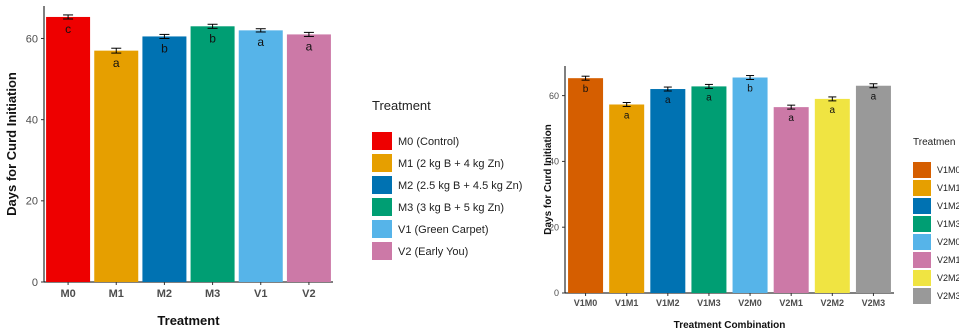 This screenshot has width=959, height=333. What do you see at coordinates (116, 294) in the screenshot?
I see `x-tick-label: M1` at bounding box center [116, 294].